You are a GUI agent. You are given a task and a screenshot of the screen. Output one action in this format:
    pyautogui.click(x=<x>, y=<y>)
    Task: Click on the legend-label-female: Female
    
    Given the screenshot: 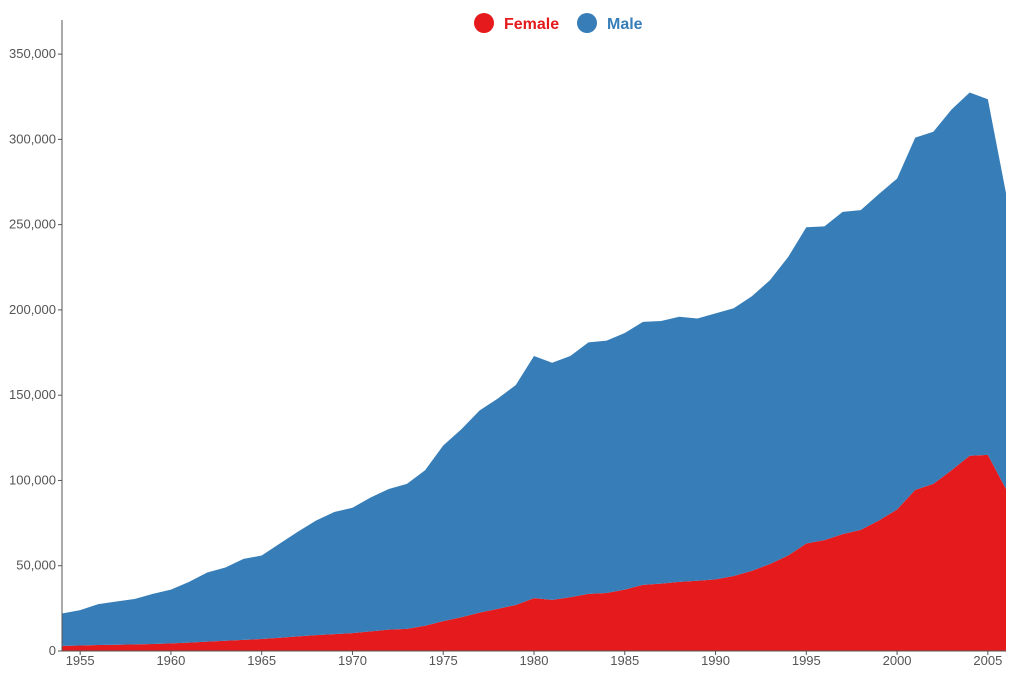 What is the action you would take?
    pyautogui.click(x=531, y=24)
    